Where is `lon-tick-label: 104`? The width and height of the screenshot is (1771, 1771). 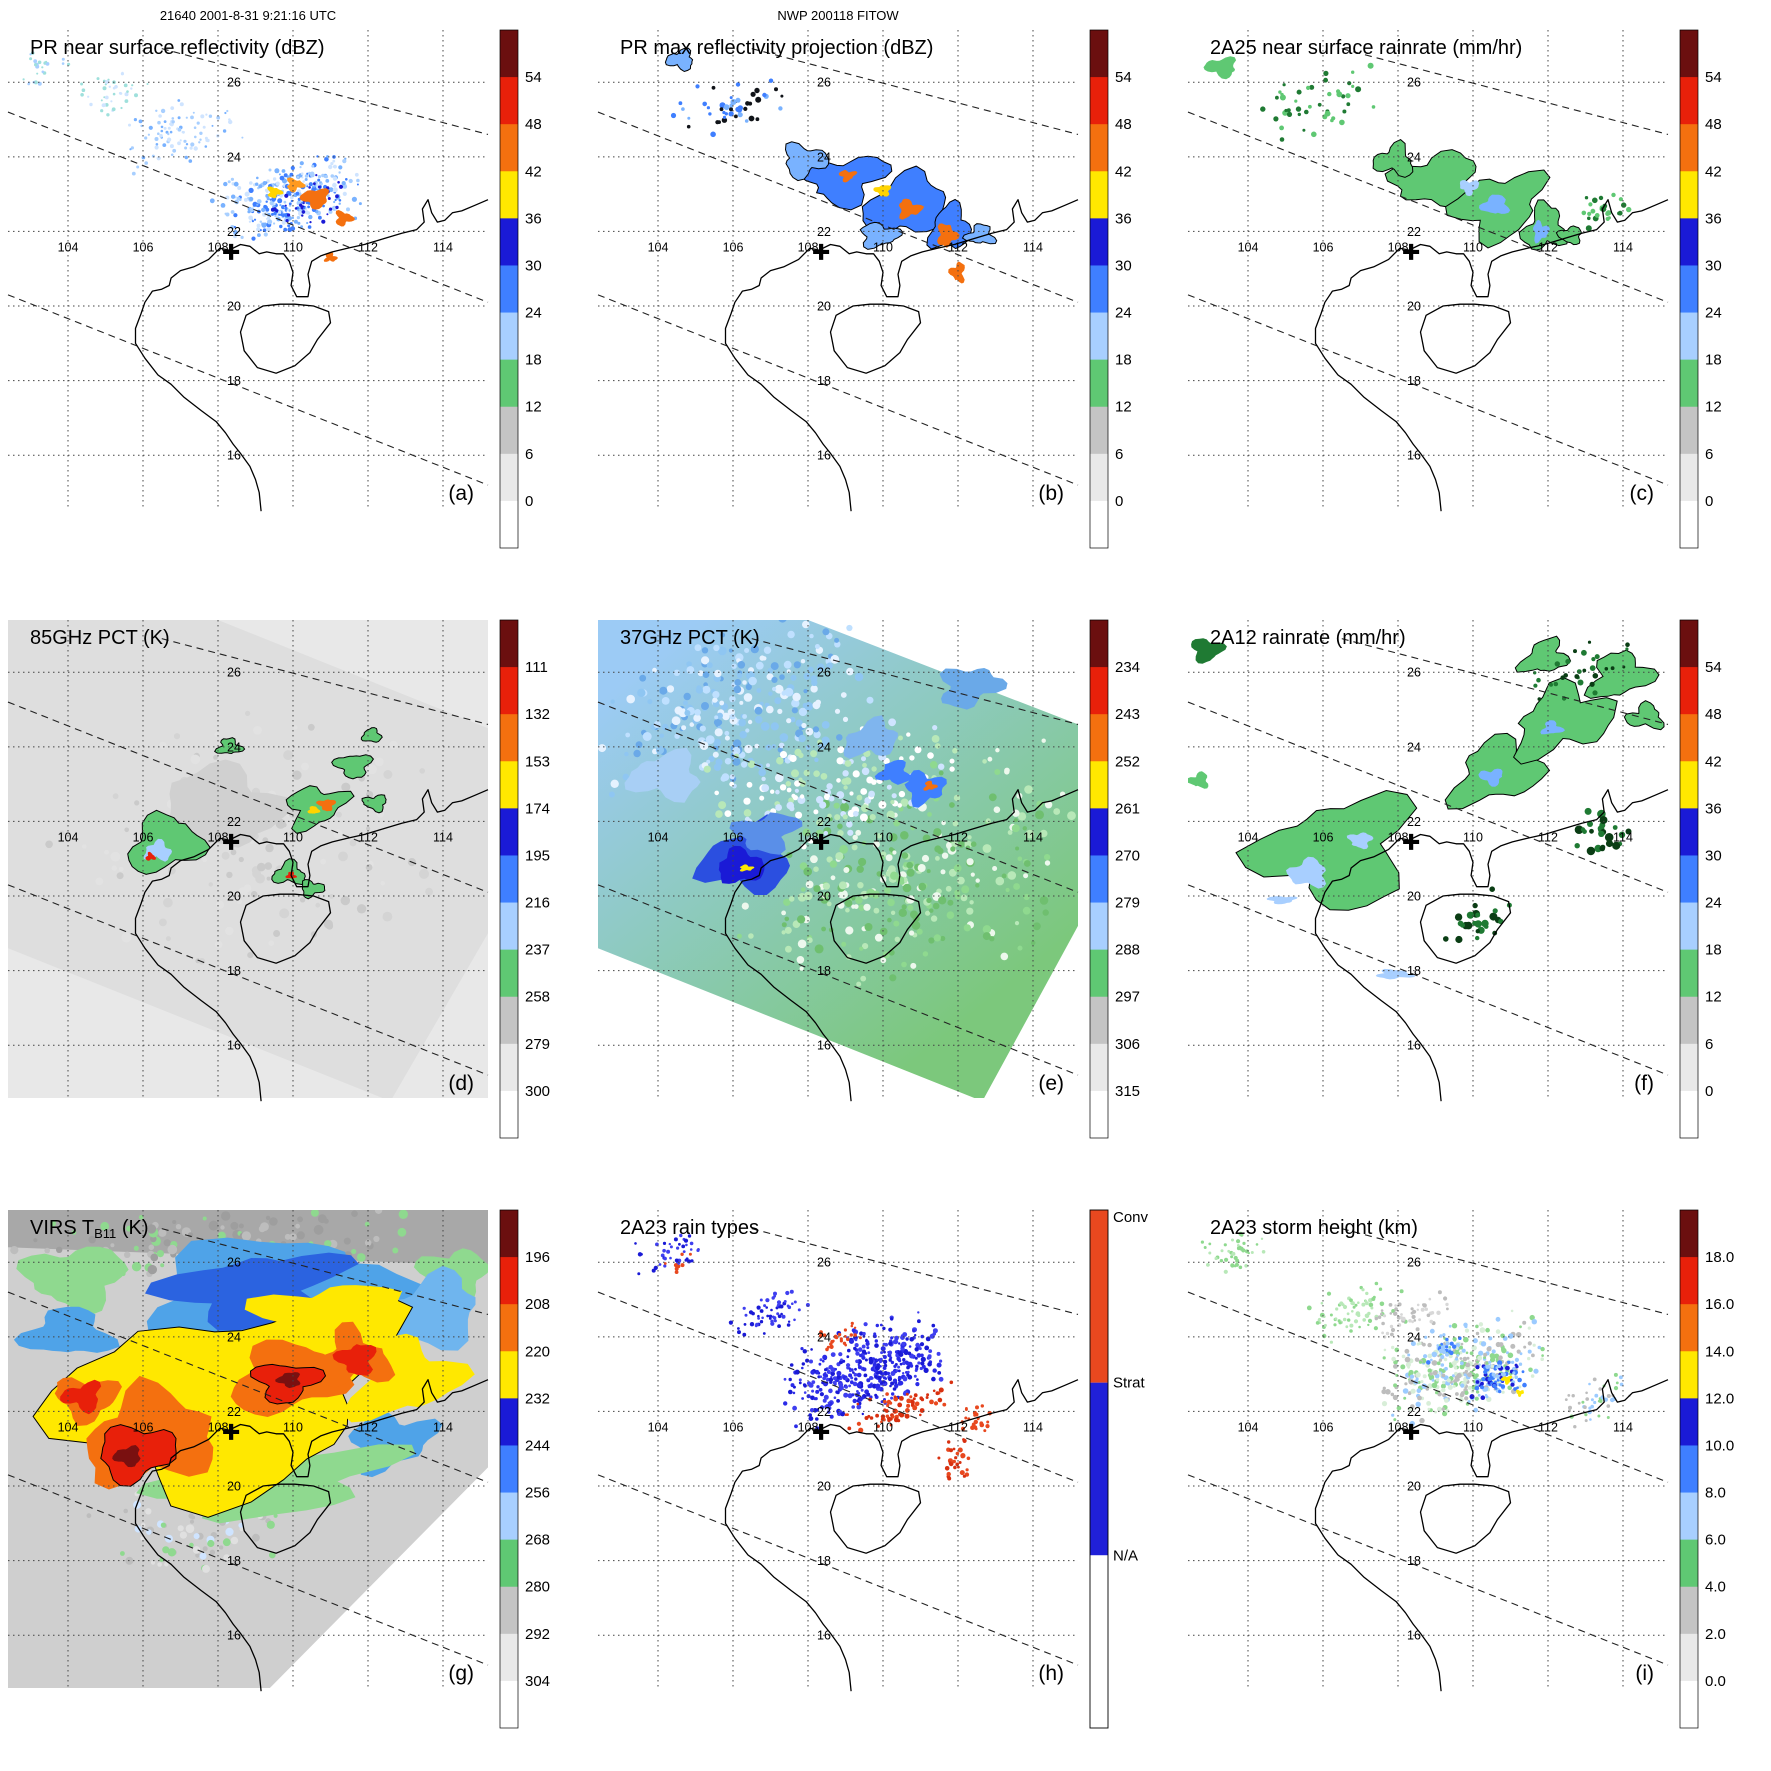 lon-tick-label: 104 is located at coordinates (658, 1427).